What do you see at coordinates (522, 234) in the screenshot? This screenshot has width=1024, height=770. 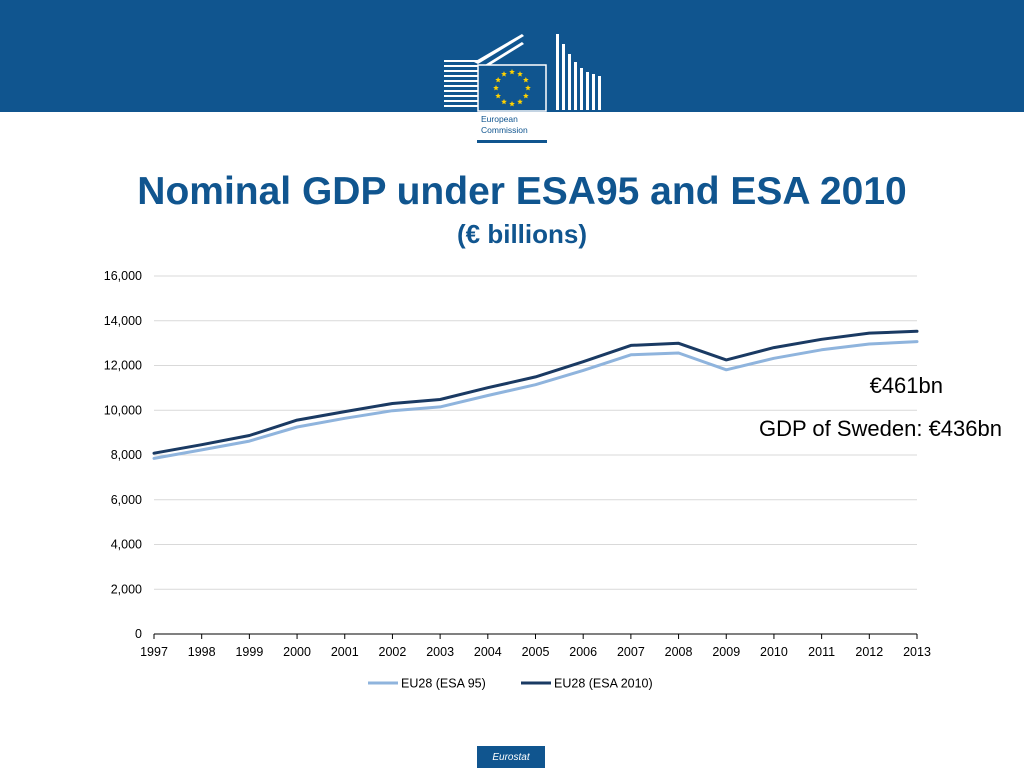 I see `page-subtitle: (€ billions)` at bounding box center [522, 234].